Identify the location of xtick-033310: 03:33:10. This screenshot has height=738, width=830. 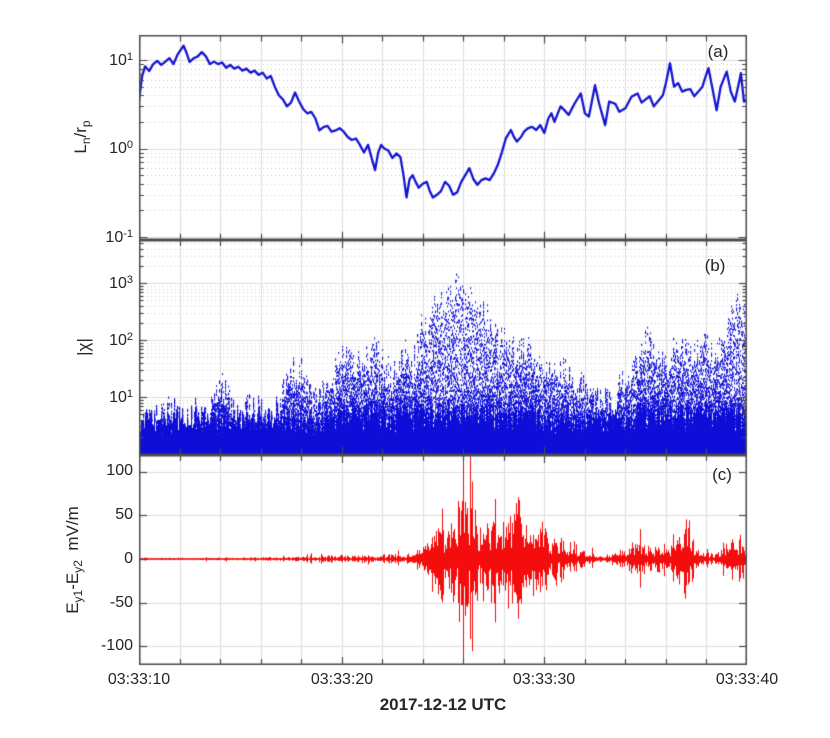
(139, 679).